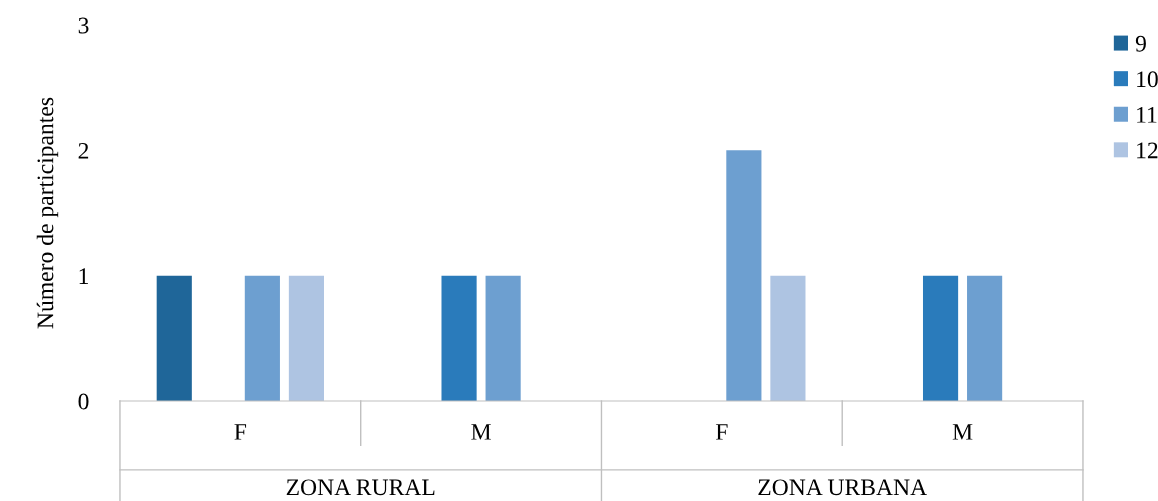 The image size is (1158, 501). What do you see at coordinates (1147, 150) in the screenshot?
I see `legend-label: 12` at bounding box center [1147, 150].